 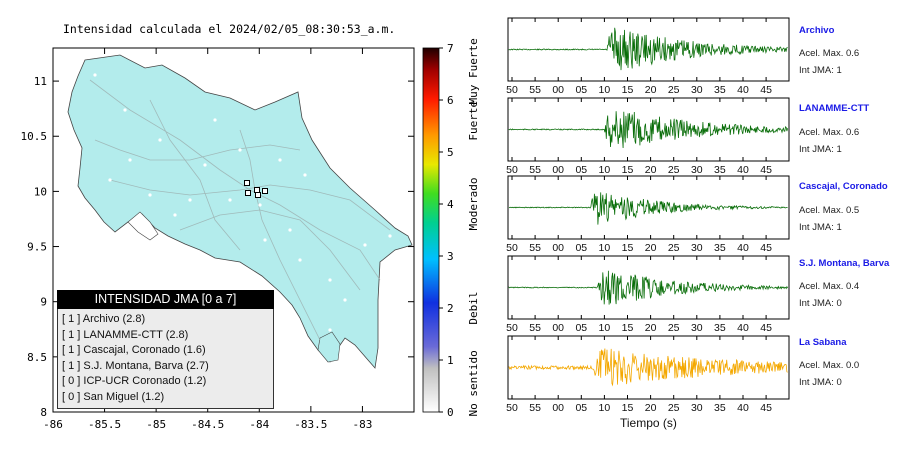 I want to click on station-acel: Acel. Max. 0.6, so click(x=829, y=132).